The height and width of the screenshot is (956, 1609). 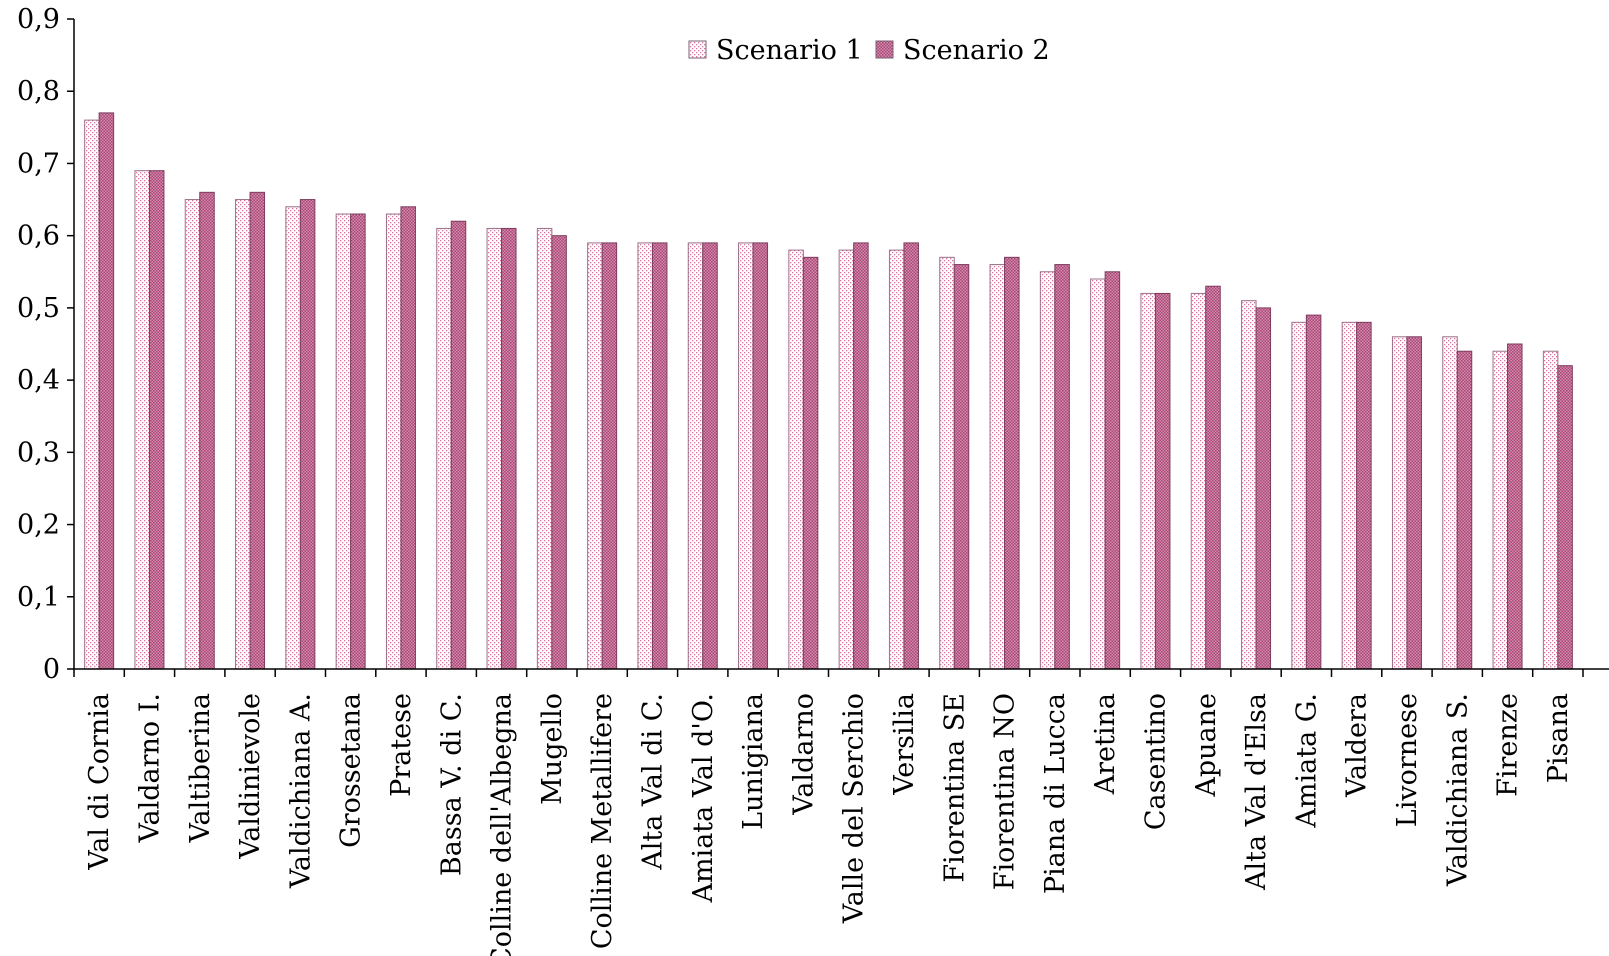 What do you see at coordinates (652, 782) in the screenshot?
I see `x-tick-label: Alta Val di C.` at bounding box center [652, 782].